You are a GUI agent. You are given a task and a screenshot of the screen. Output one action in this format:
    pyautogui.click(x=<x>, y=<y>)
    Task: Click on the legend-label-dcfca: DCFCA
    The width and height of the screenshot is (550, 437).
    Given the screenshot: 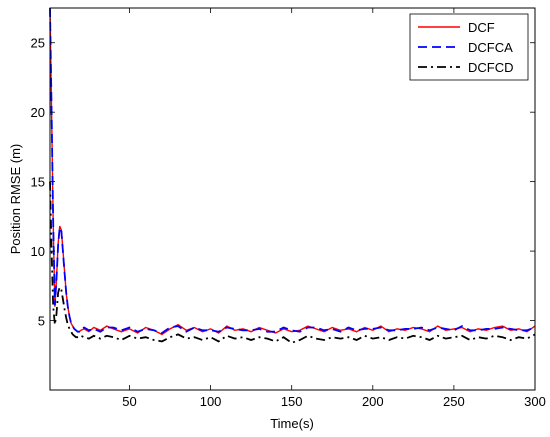 What is the action you would take?
    pyautogui.click(x=490, y=47)
    